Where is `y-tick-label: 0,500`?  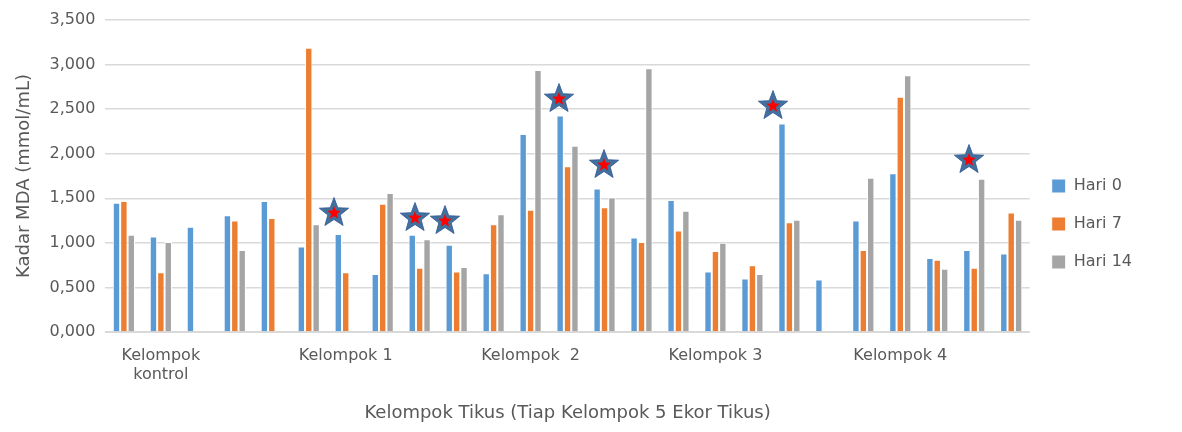 y-tick-label: 0,500 is located at coordinates (72, 286).